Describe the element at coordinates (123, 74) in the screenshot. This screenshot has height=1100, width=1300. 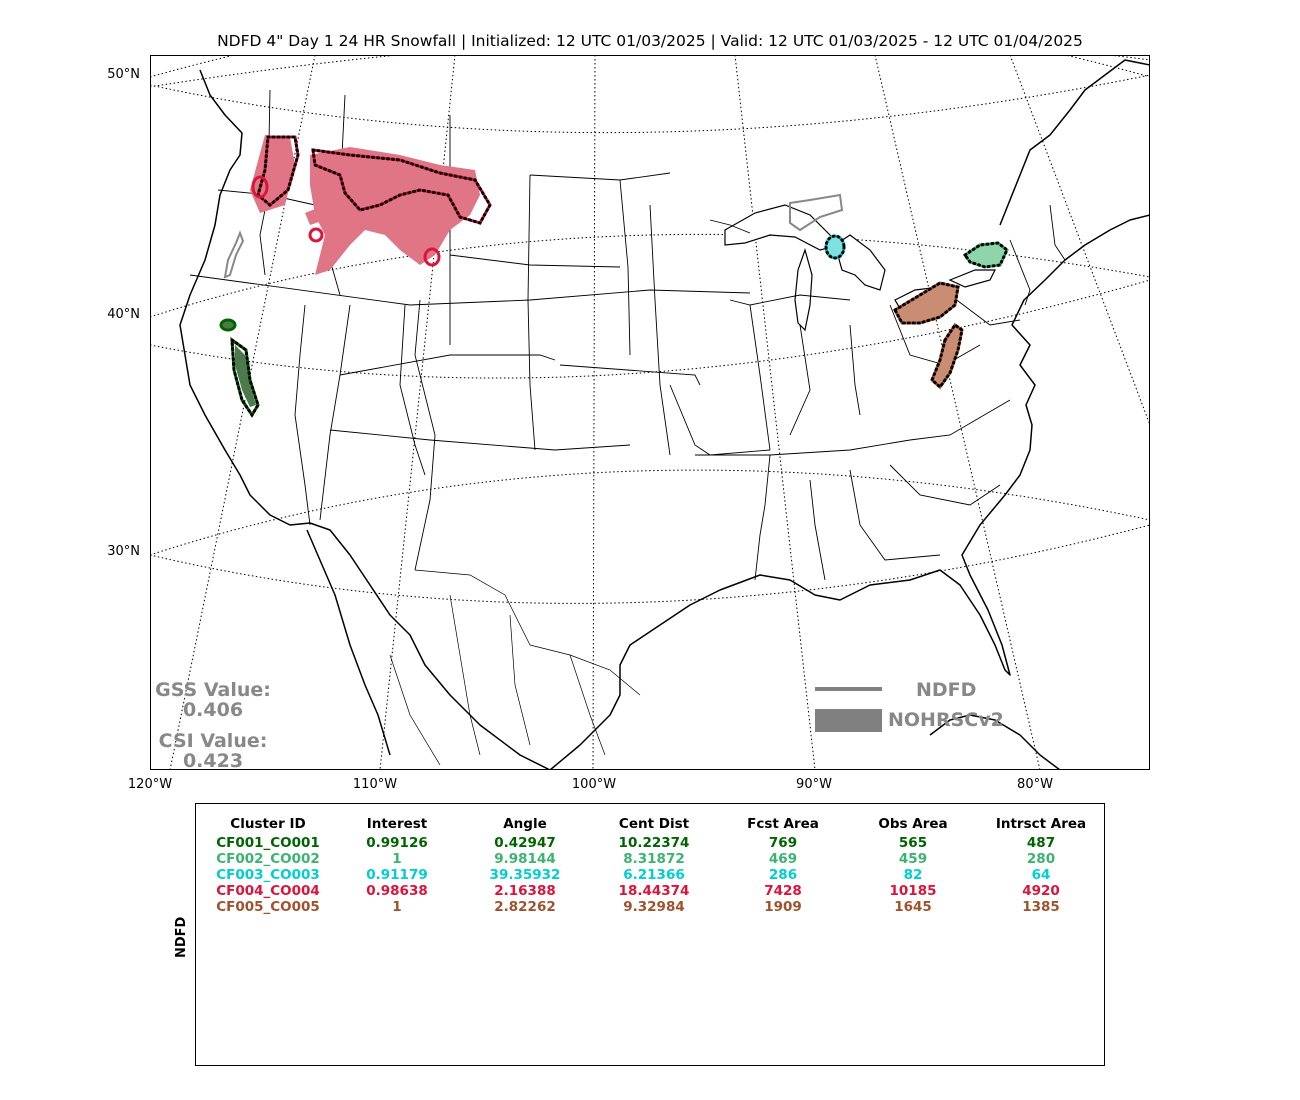
I see `lat-label-50: 50°N` at that location.